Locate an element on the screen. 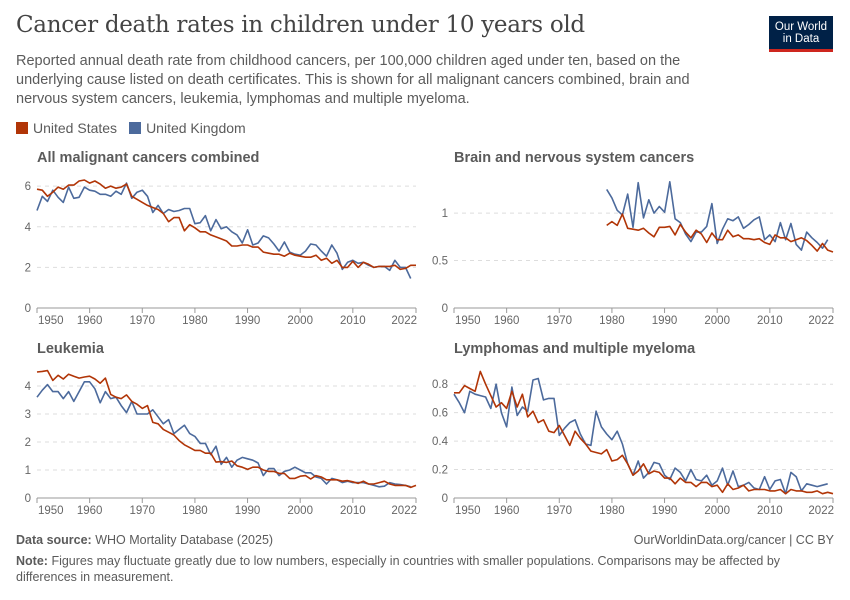 Image resolution: width=850 pixels, height=600 pixels. panel-title-brain: Brain and nervous system cancers is located at coordinates (574, 158).